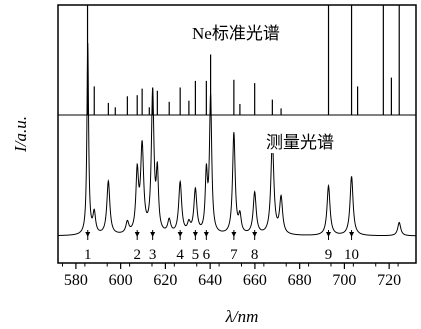  Describe the element at coordinates (196, 255) in the screenshot. I see `marker-label: 5` at that location.